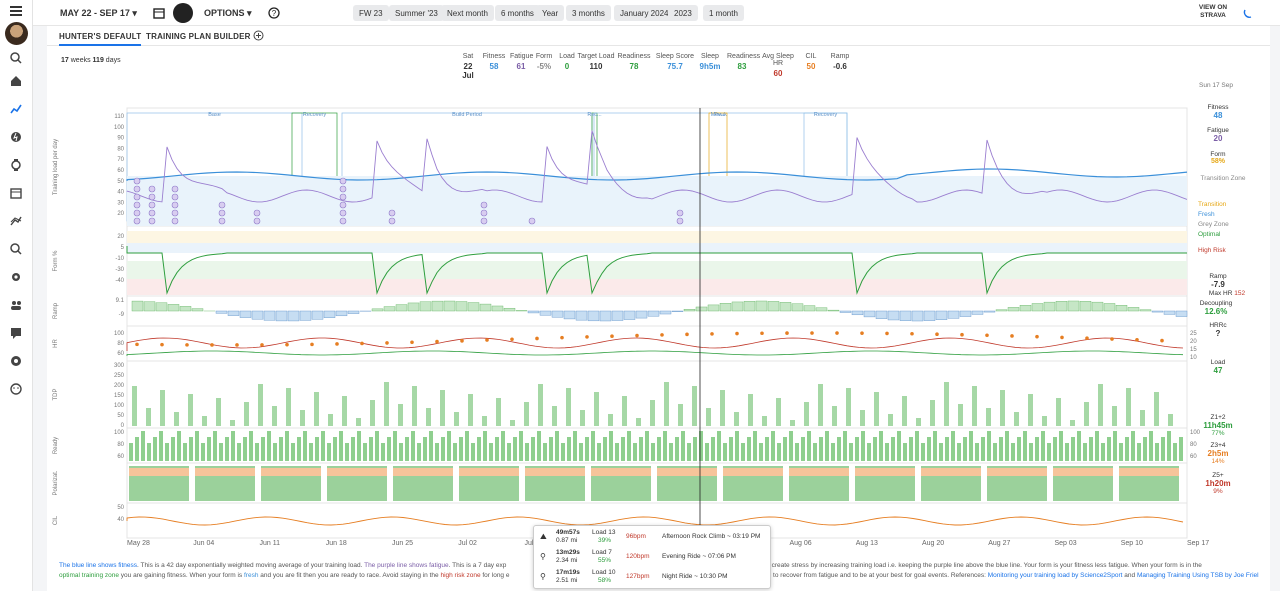 This screenshot has height=591, width=1280. Describe the element at coordinates (16, 58) in the screenshot. I see `search-icon` at that location.